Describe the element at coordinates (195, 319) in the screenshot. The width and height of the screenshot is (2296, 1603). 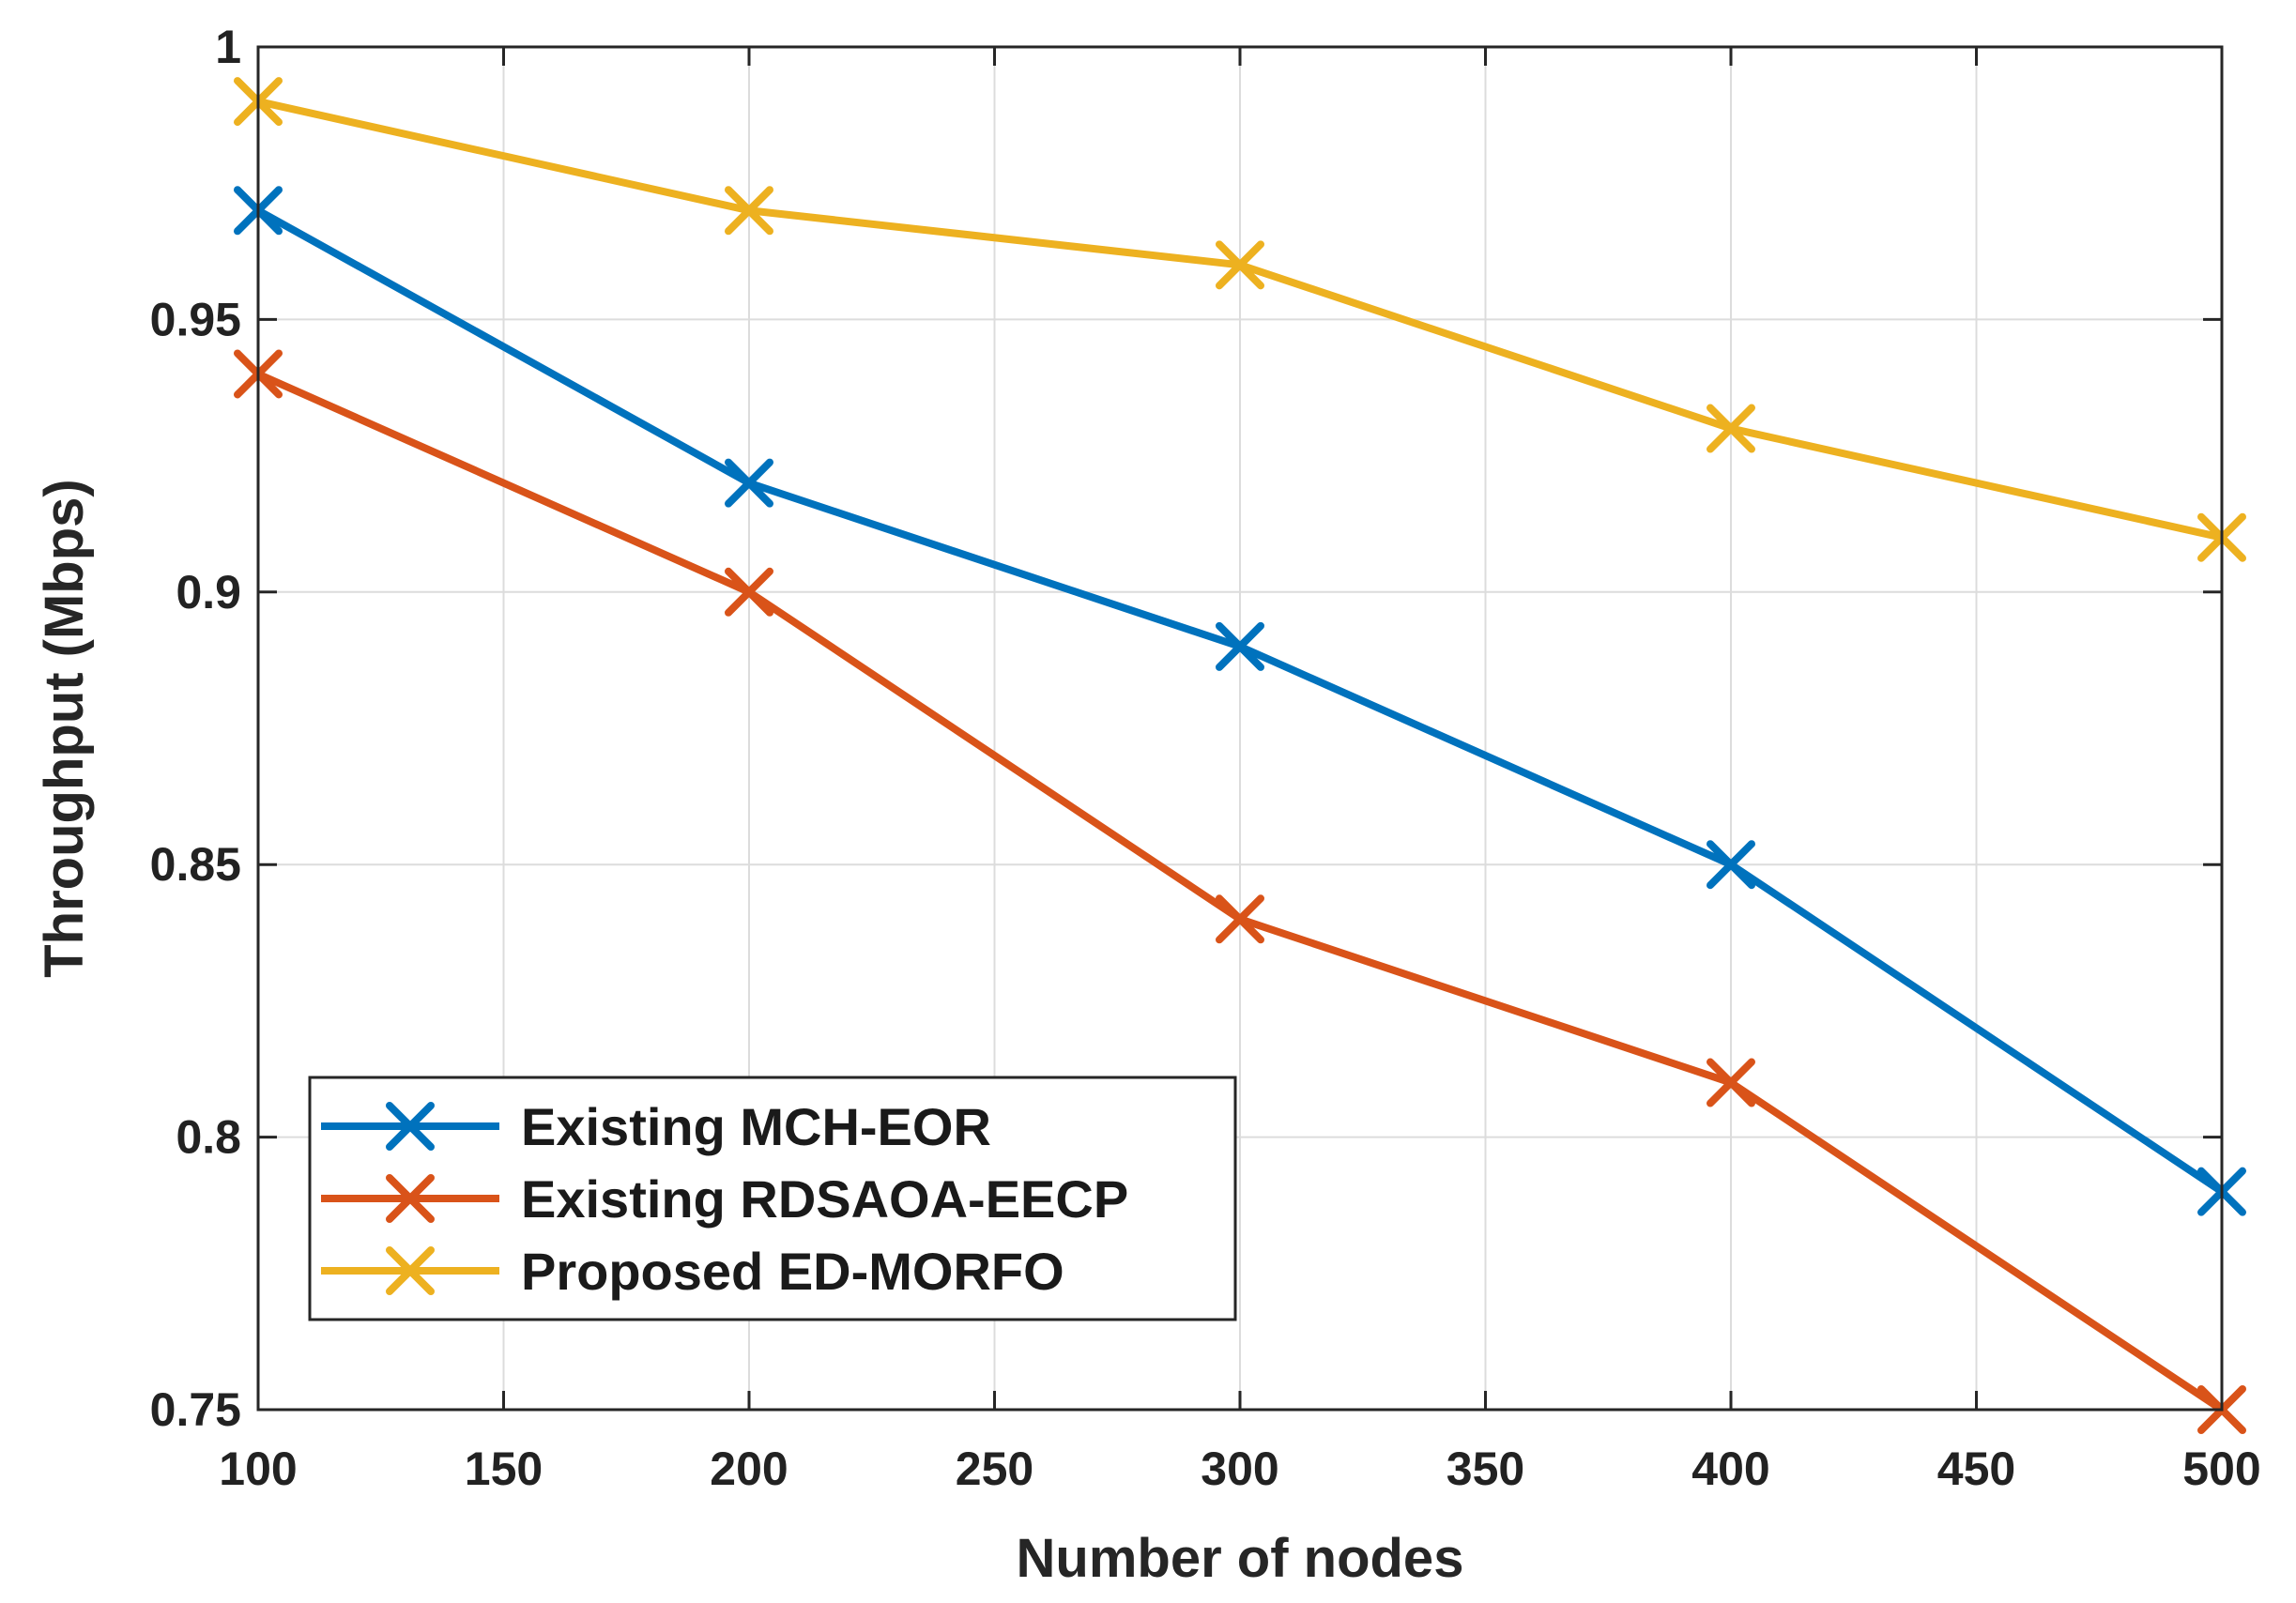
I see `y-tick-label: 0.95` at that location.